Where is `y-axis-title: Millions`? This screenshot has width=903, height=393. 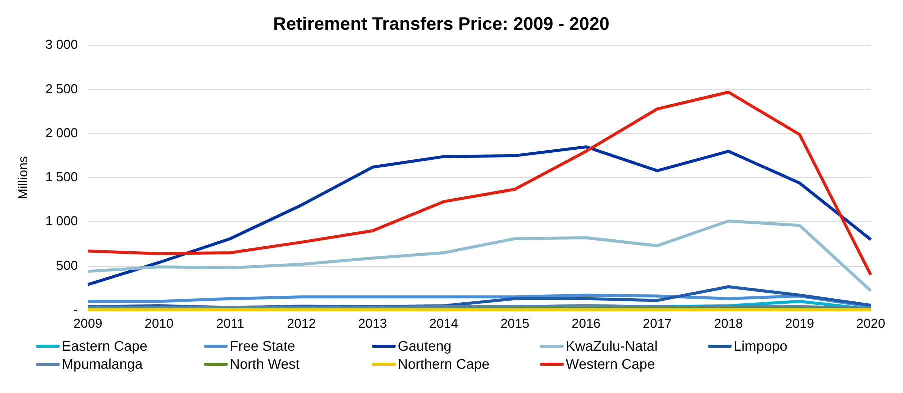 y-axis-title: Millions is located at coordinates (22, 178).